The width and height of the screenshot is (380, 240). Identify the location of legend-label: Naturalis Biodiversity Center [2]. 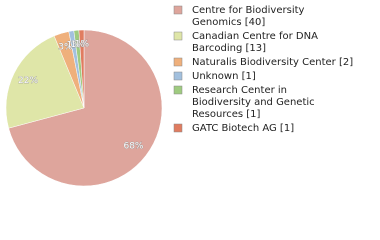
(272, 62).